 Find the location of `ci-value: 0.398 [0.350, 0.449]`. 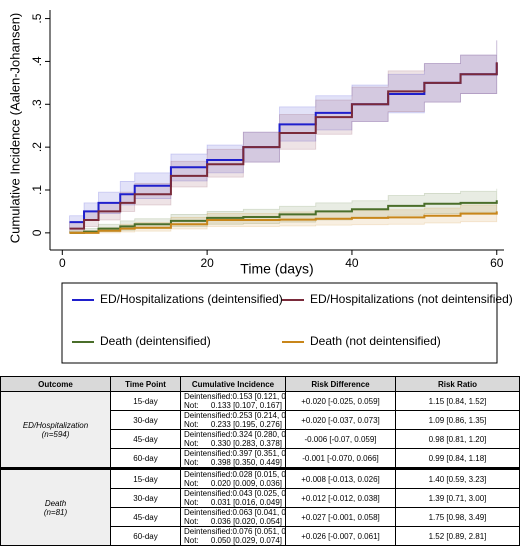

ci-value: 0.398 [0.350, 0.449] is located at coordinates (246, 462).